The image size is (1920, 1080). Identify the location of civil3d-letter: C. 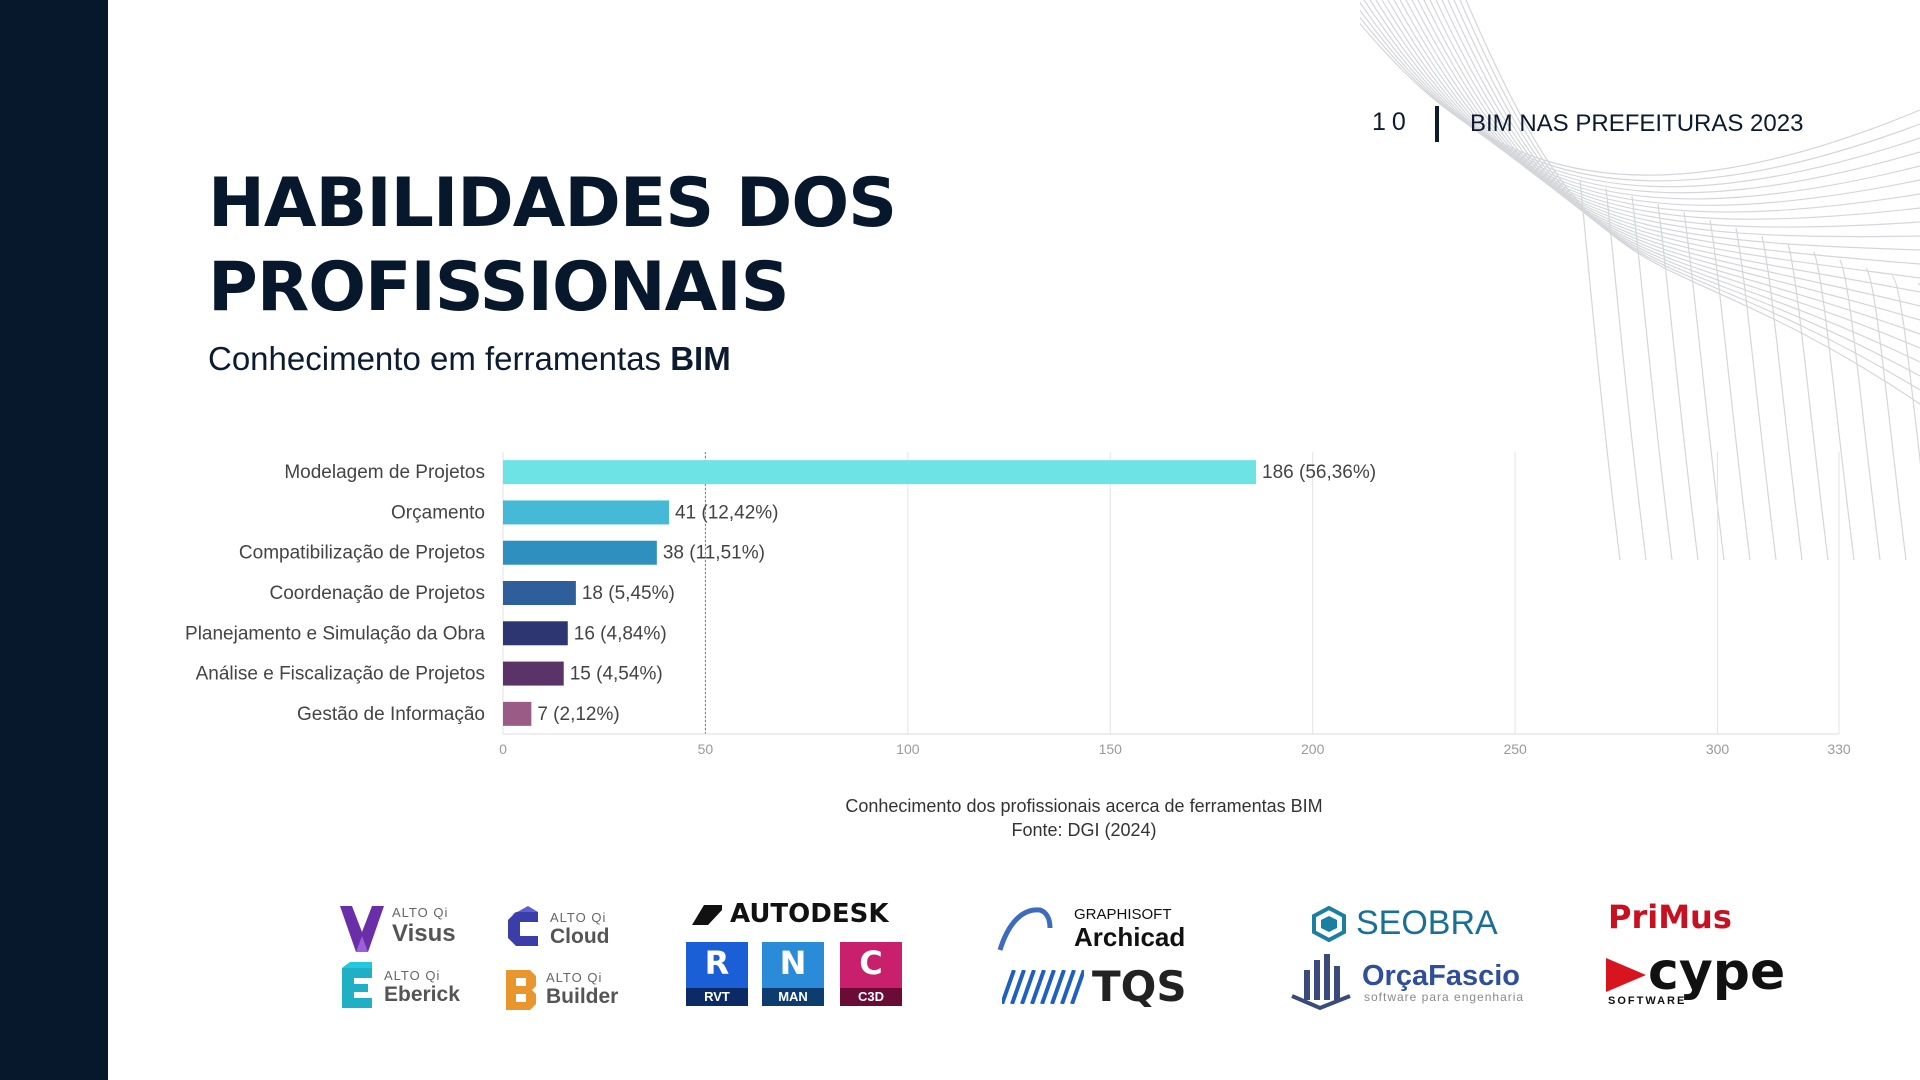
(871, 963).